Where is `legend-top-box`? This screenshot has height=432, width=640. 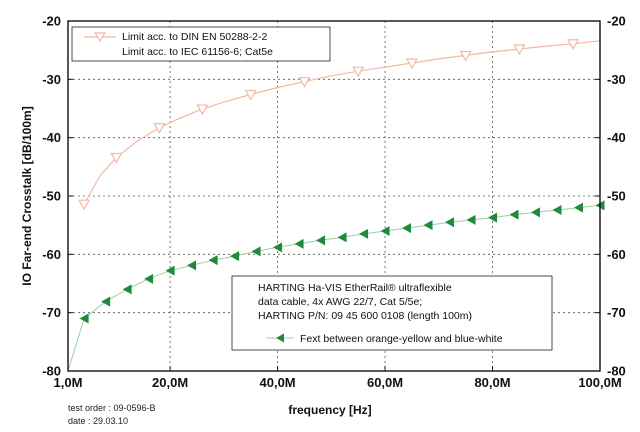 legend-top-box is located at coordinates (201, 44).